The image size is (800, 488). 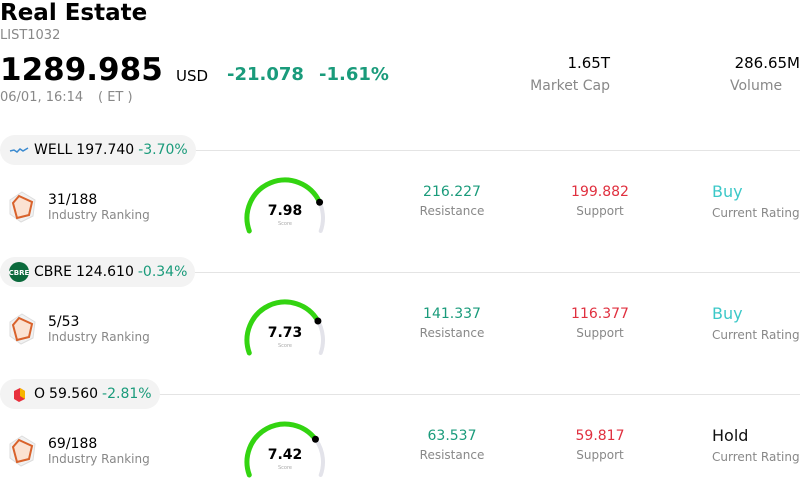 What do you see at coordinates (40, 394) in the screenshot?
I see `ticker: O` at bounding box center [40, 394].